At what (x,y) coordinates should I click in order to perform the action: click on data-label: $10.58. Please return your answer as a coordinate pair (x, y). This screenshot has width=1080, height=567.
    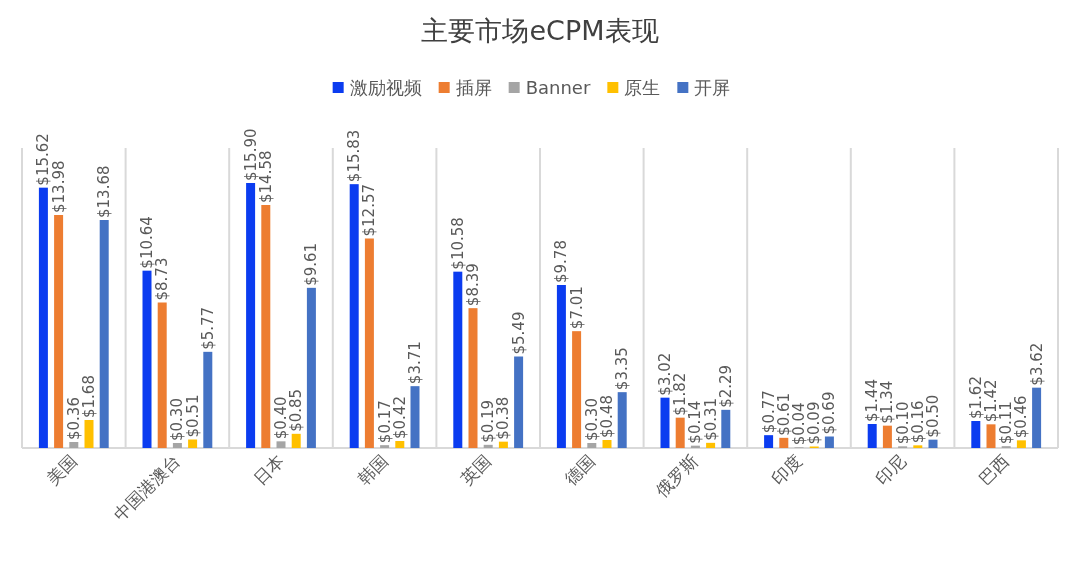
    Looking at the image, I should click on (457, 243).